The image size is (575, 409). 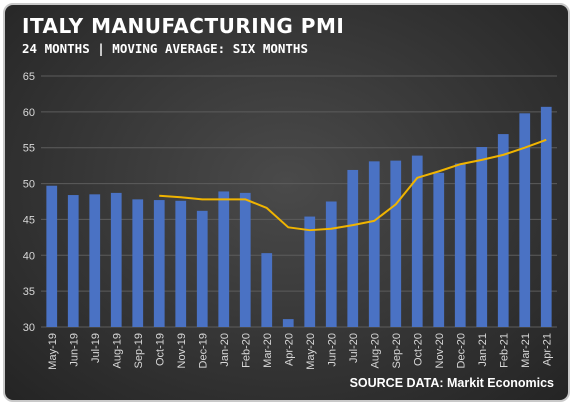 I want to click on x-tick-label: Mar-20, so click(x=268, y=350).